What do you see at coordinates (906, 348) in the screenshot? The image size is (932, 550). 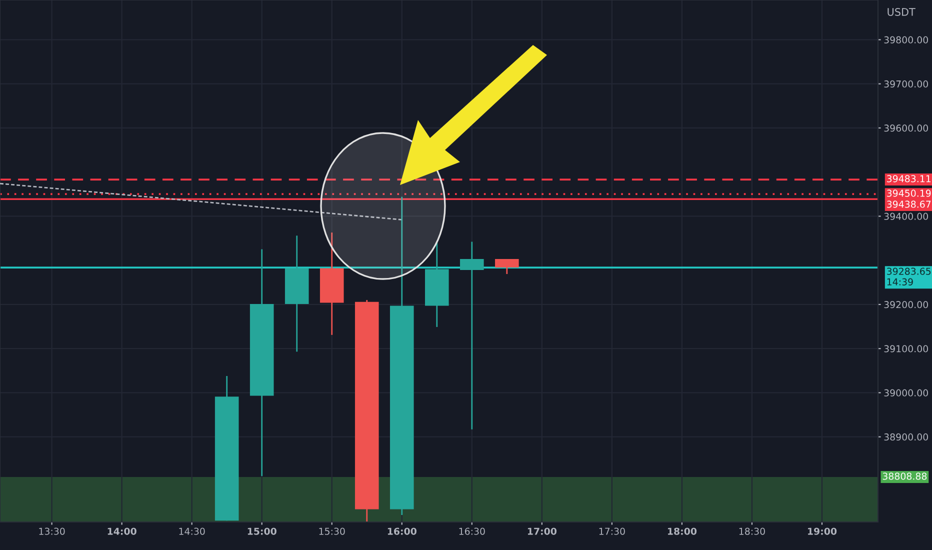 I see `y-tick-label: 39100.00` at bounding box center [906, 348].